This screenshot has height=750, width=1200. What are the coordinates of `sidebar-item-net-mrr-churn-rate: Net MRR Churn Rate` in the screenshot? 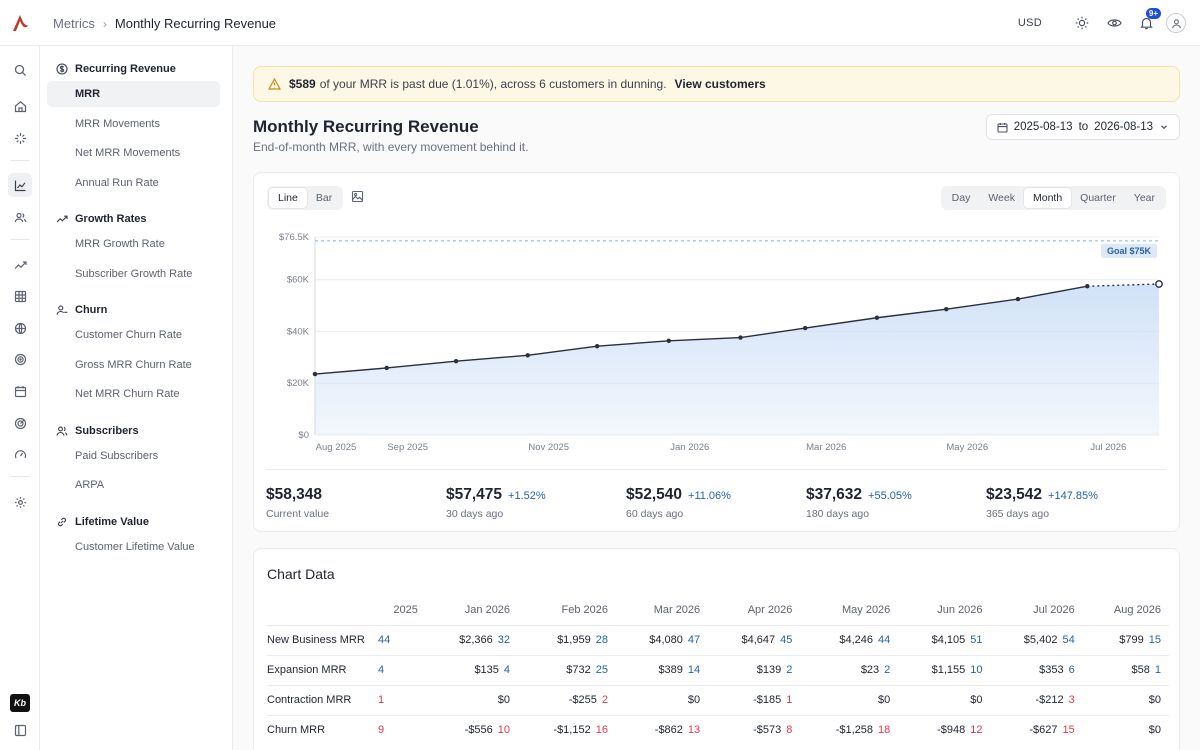 It's located at (127, 394).